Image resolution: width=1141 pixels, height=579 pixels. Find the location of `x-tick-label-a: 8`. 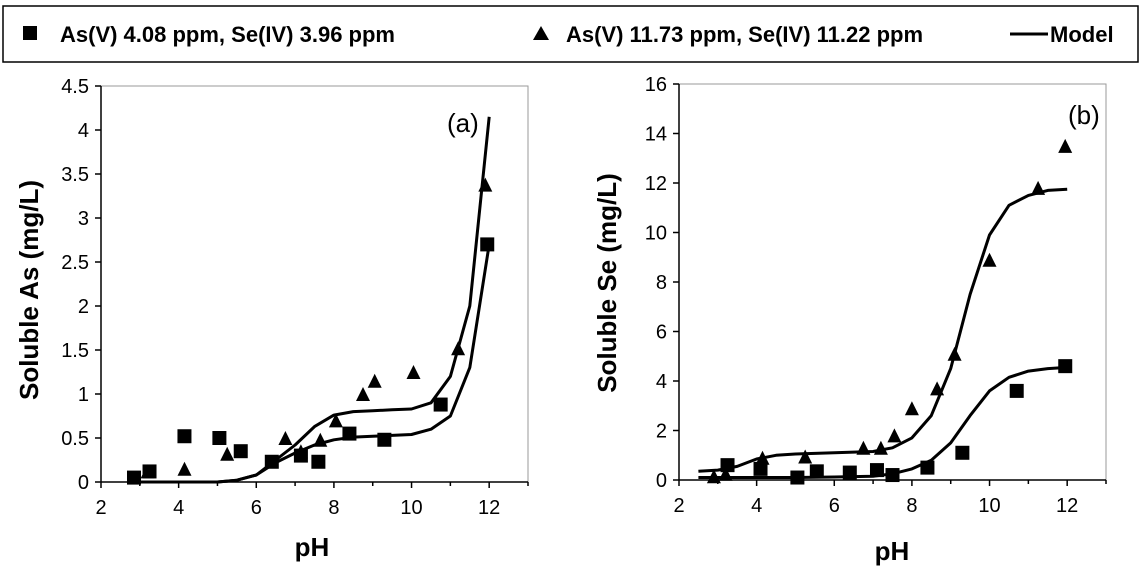

x-tick-label-a: 8 is located at coordinates (333, 508).